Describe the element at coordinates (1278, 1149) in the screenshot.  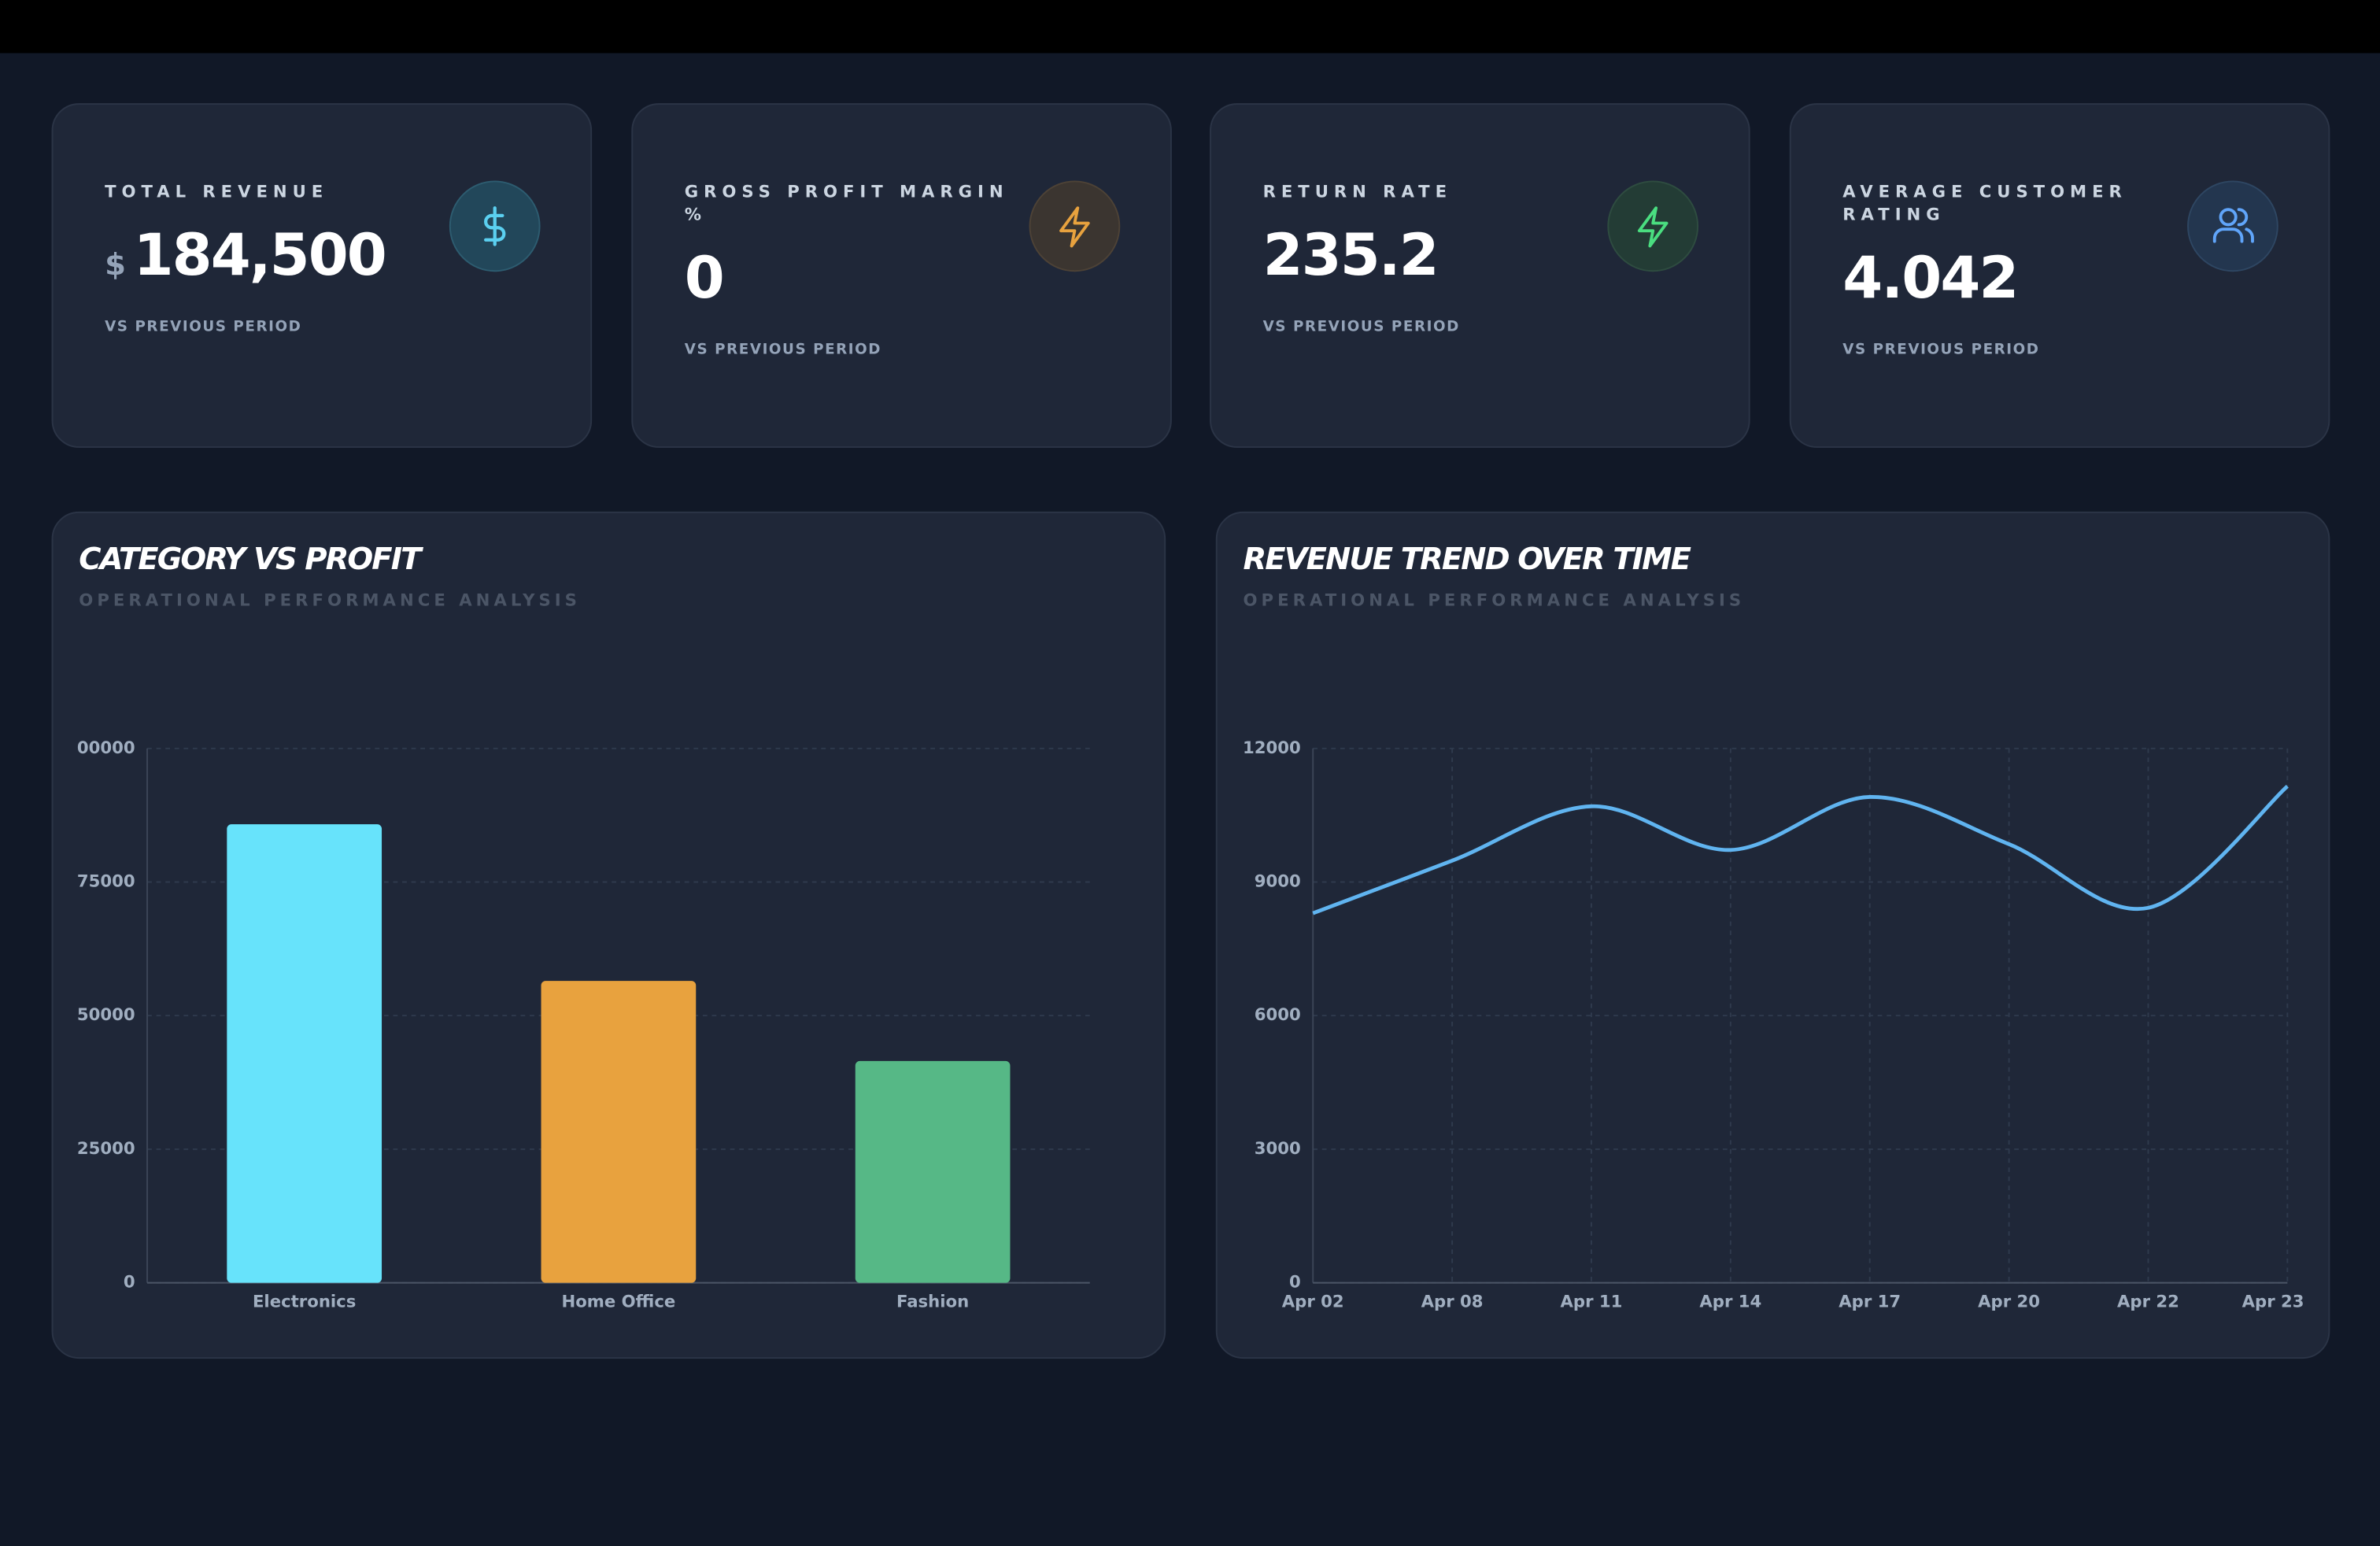
I see `y-tick-label: 3000` at that location.